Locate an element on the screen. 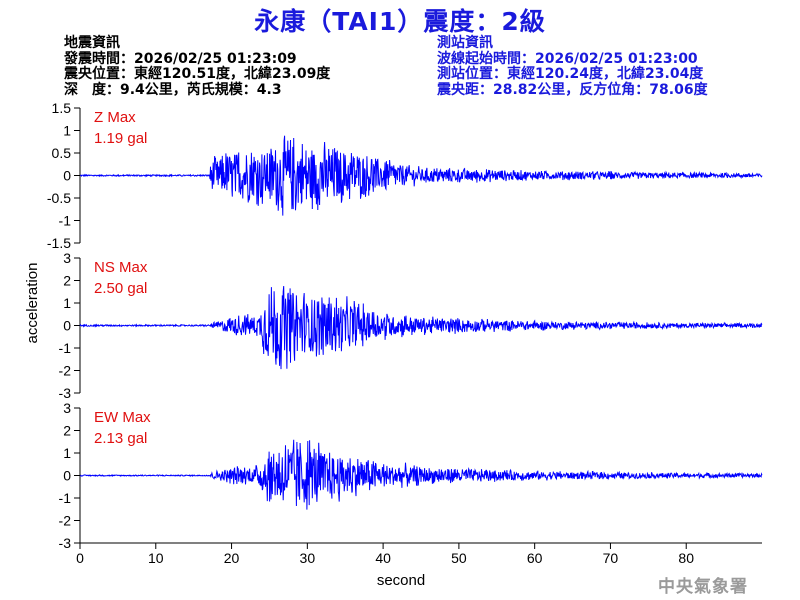  x-tick-label: 10 is located at coordinates (156, 558).